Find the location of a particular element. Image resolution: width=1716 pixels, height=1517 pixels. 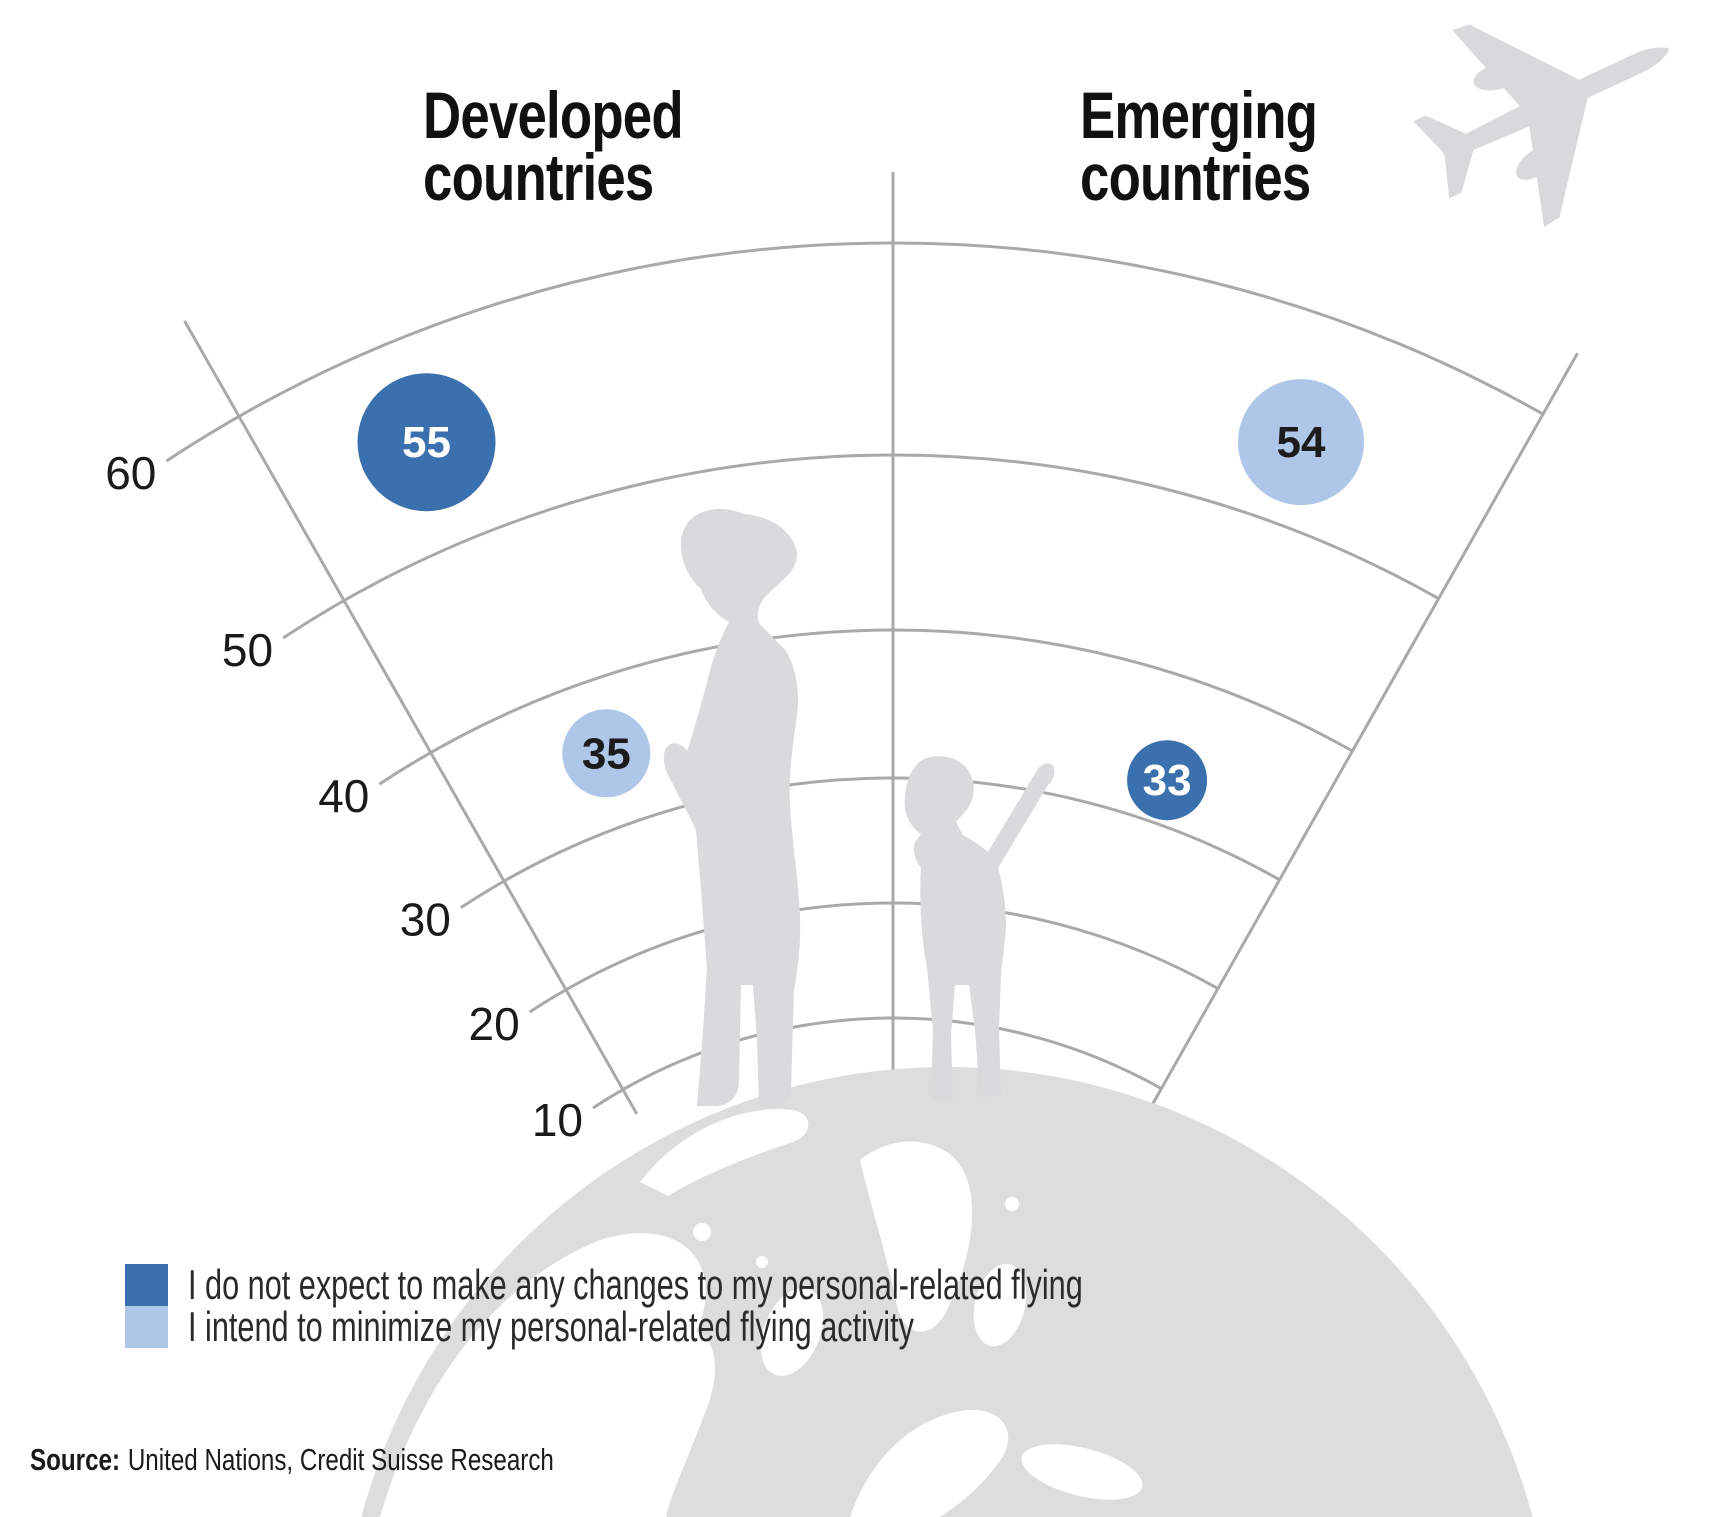

bubble-developed-55: 55 is located at coordinates (426, 442).